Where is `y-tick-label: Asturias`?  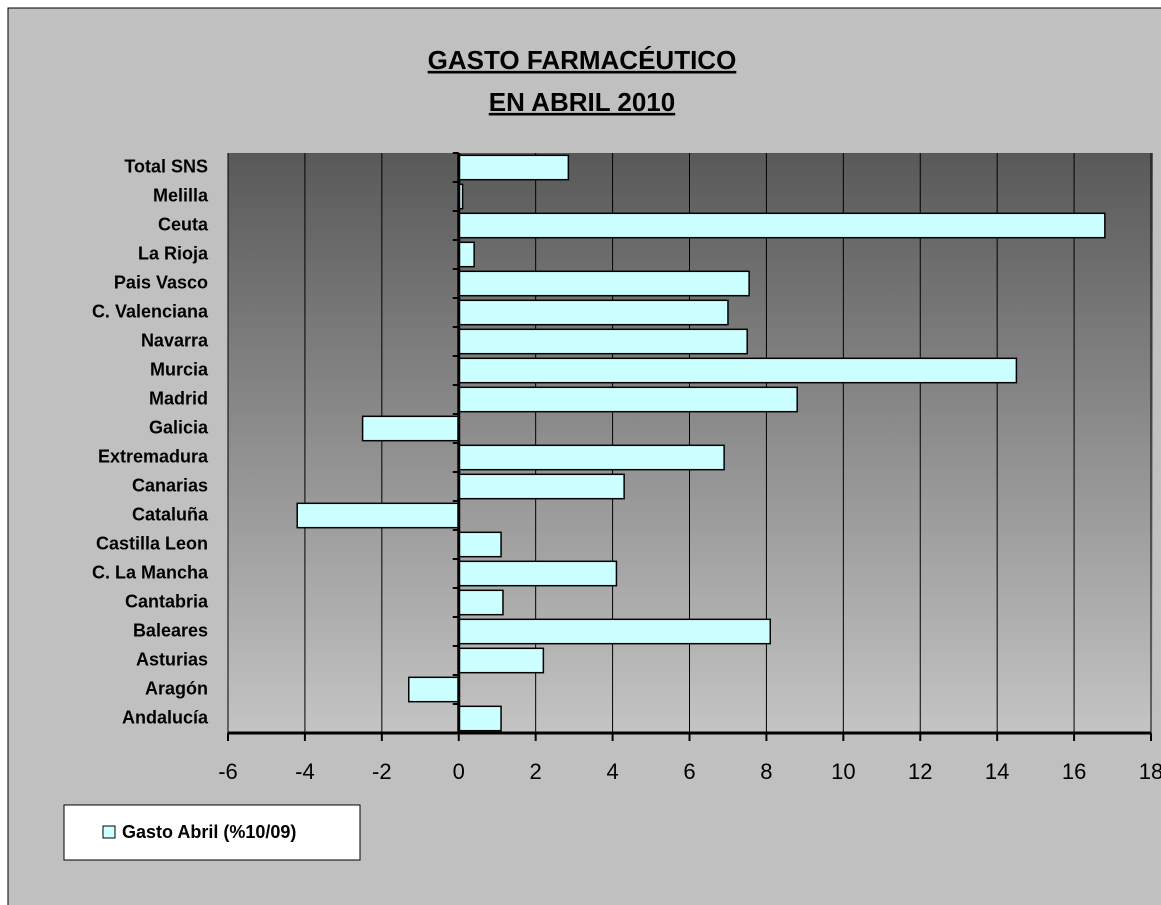
y-tick-label: Asturias is located at coordinates (172, 659).